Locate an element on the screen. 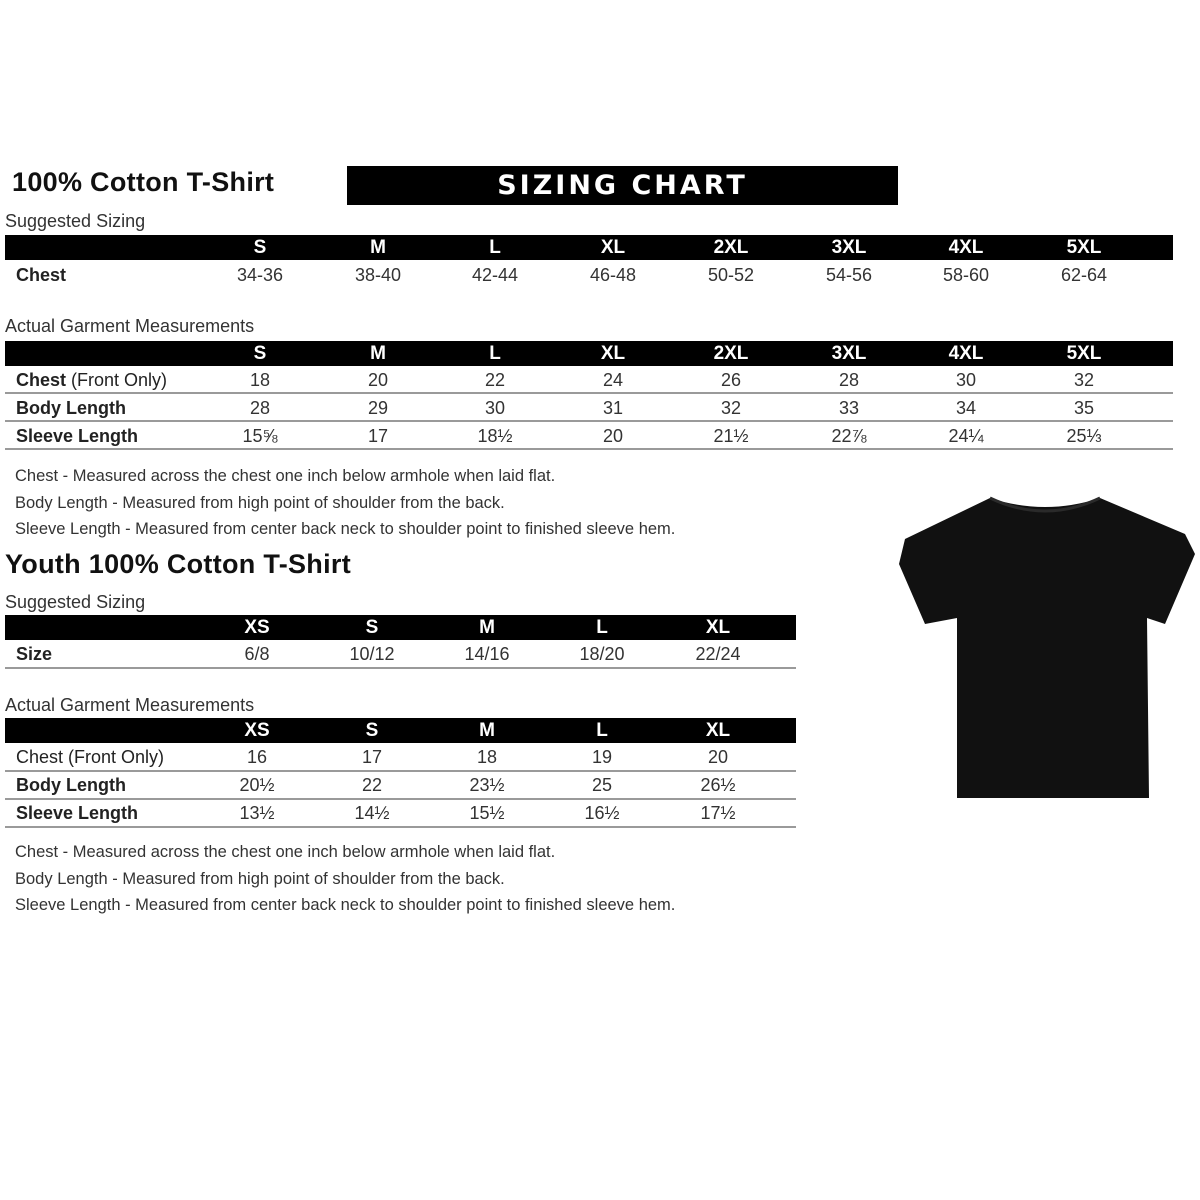 The height and width of the screenshot is (1200, 1200). table-cell: 25⅓ is located at coordinates (1084, 436).